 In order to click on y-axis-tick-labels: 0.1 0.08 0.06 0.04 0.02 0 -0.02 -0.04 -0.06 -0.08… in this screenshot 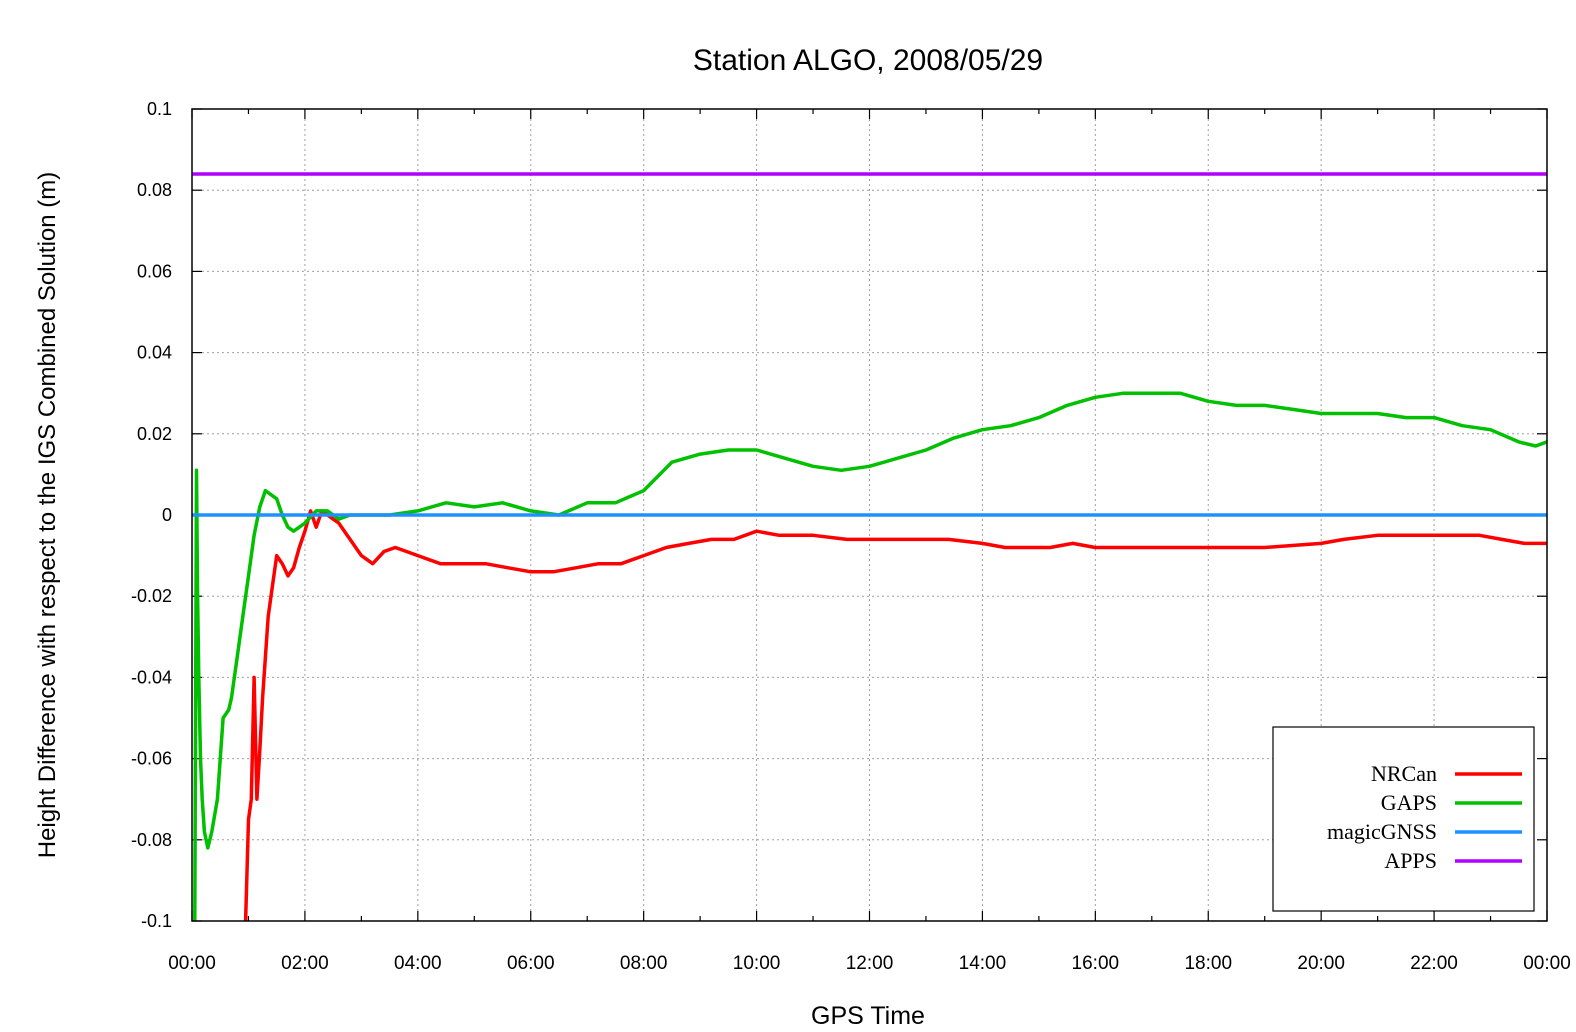, I will do `click(151, 515)`.